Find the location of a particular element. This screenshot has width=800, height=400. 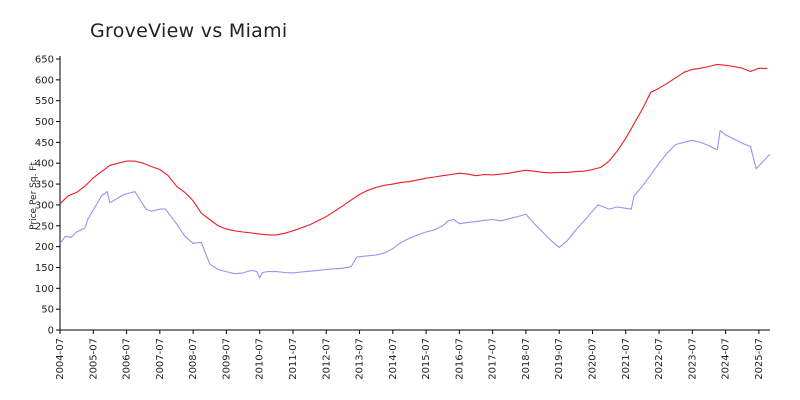

y-tick-label: 300 is located at coordinates (44, 205).